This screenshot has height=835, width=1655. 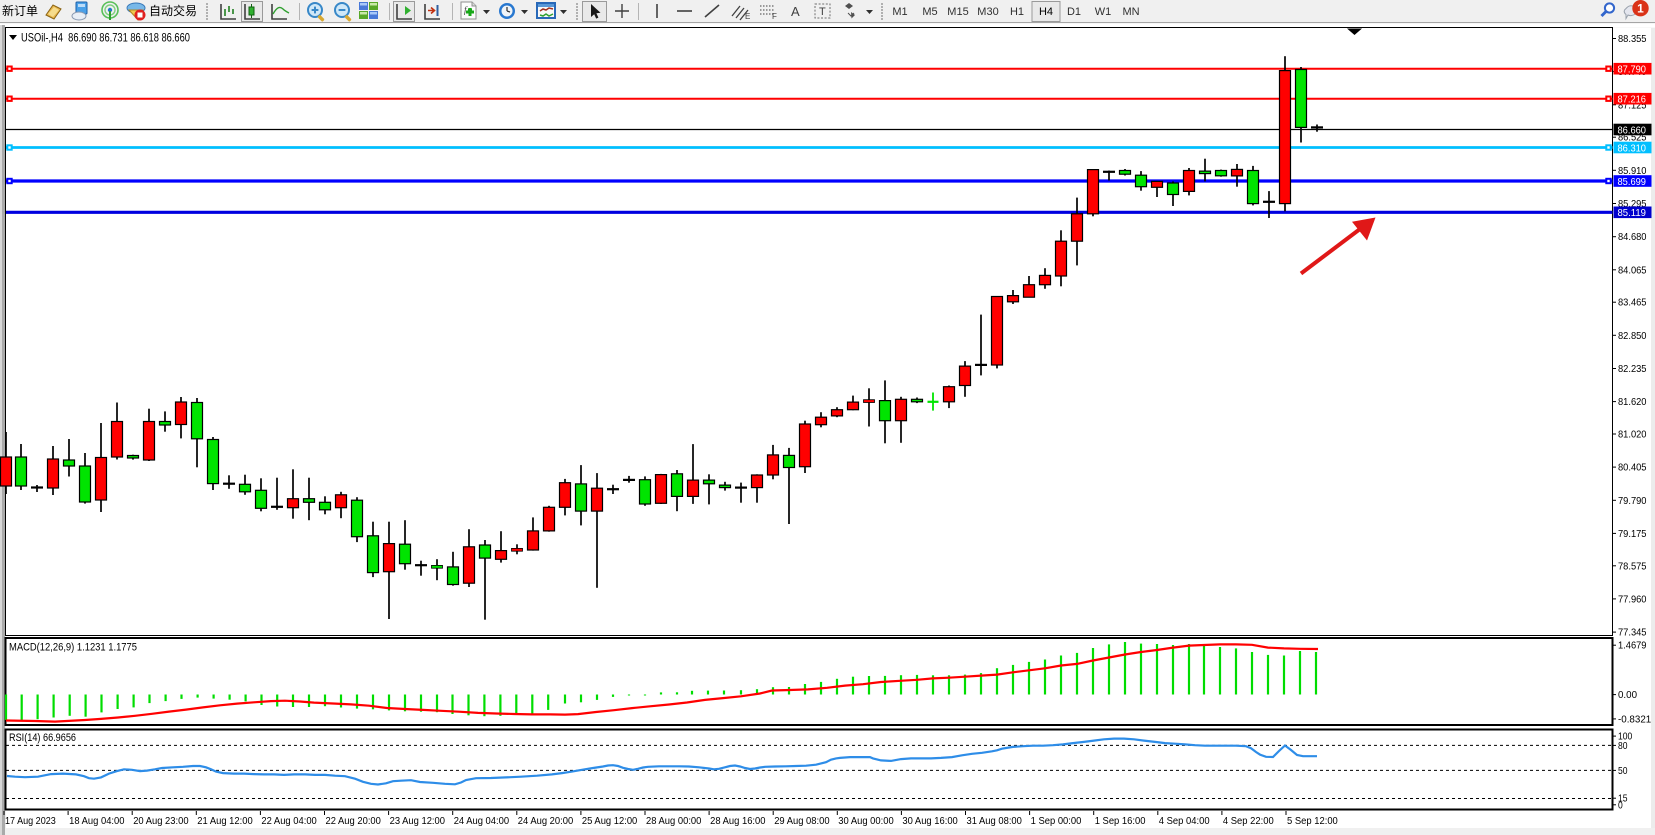 I want to click on svg-text: A, so click(x=795, y=11).